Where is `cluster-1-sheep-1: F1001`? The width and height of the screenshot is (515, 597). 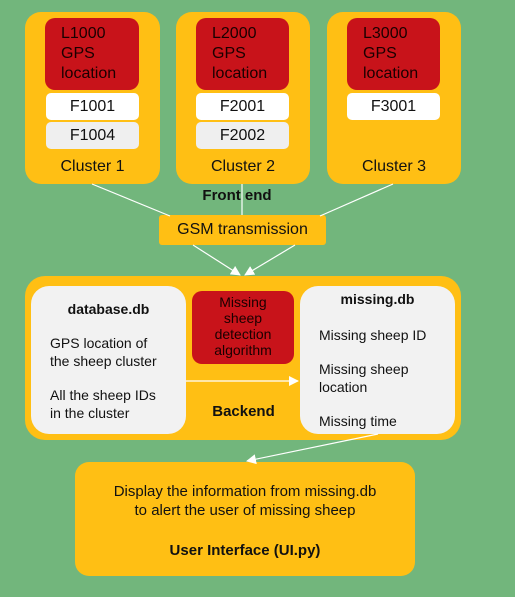 cluster-1-sheep-1: F1001 is located at coordinates (92, 106).